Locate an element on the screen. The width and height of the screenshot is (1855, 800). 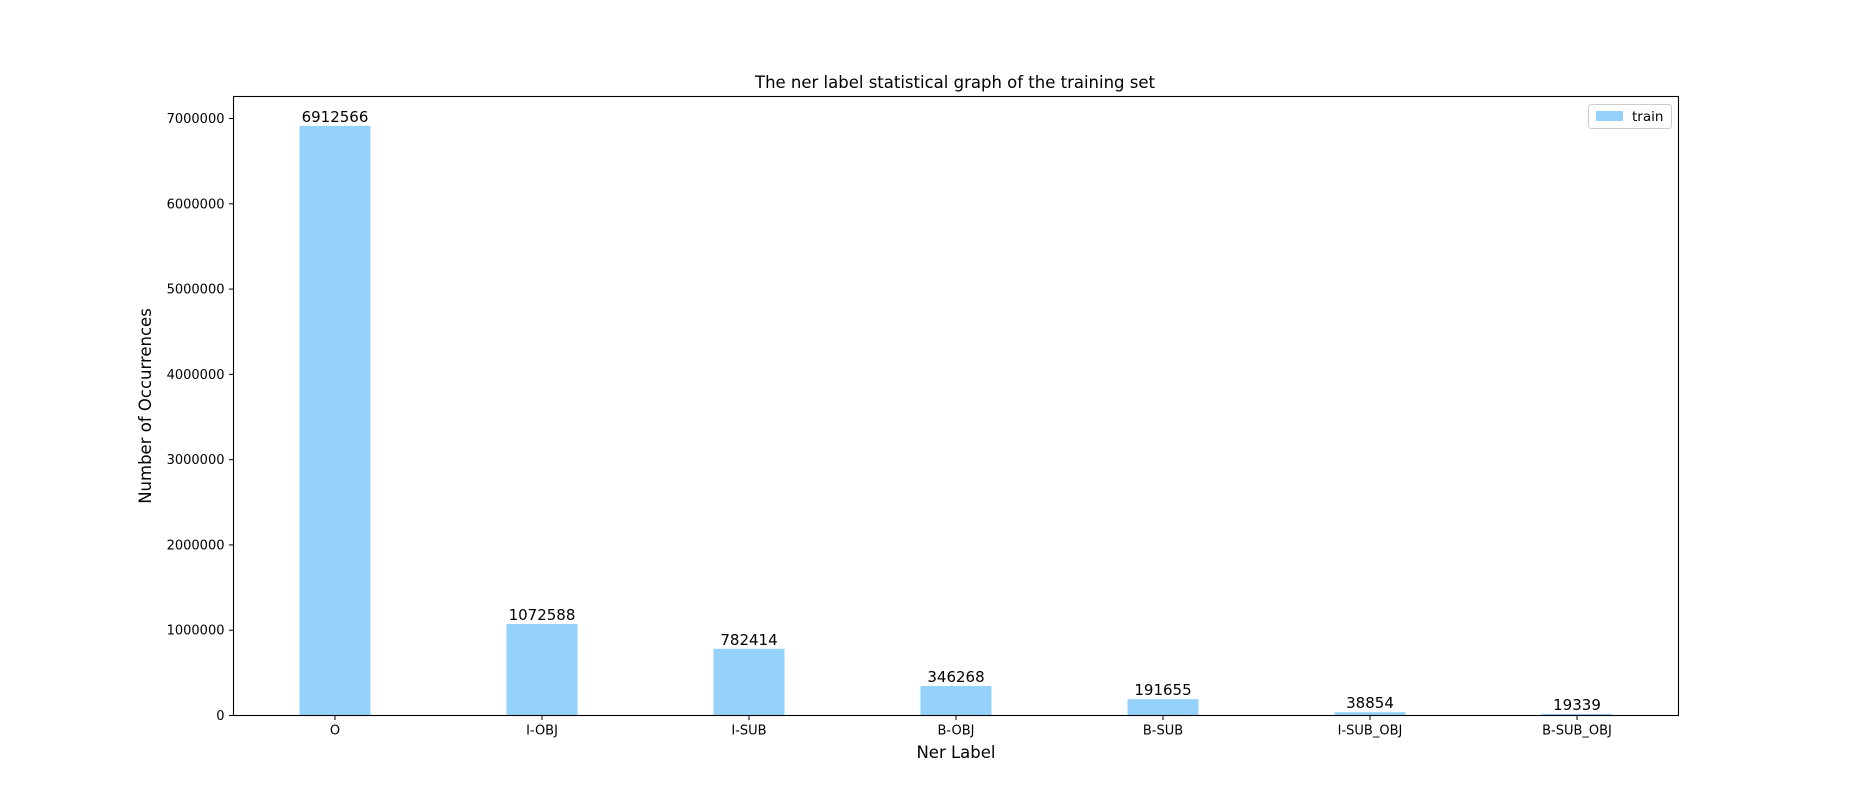
data-label-b-sub: 191655 is located at coordinates (1162, 690).